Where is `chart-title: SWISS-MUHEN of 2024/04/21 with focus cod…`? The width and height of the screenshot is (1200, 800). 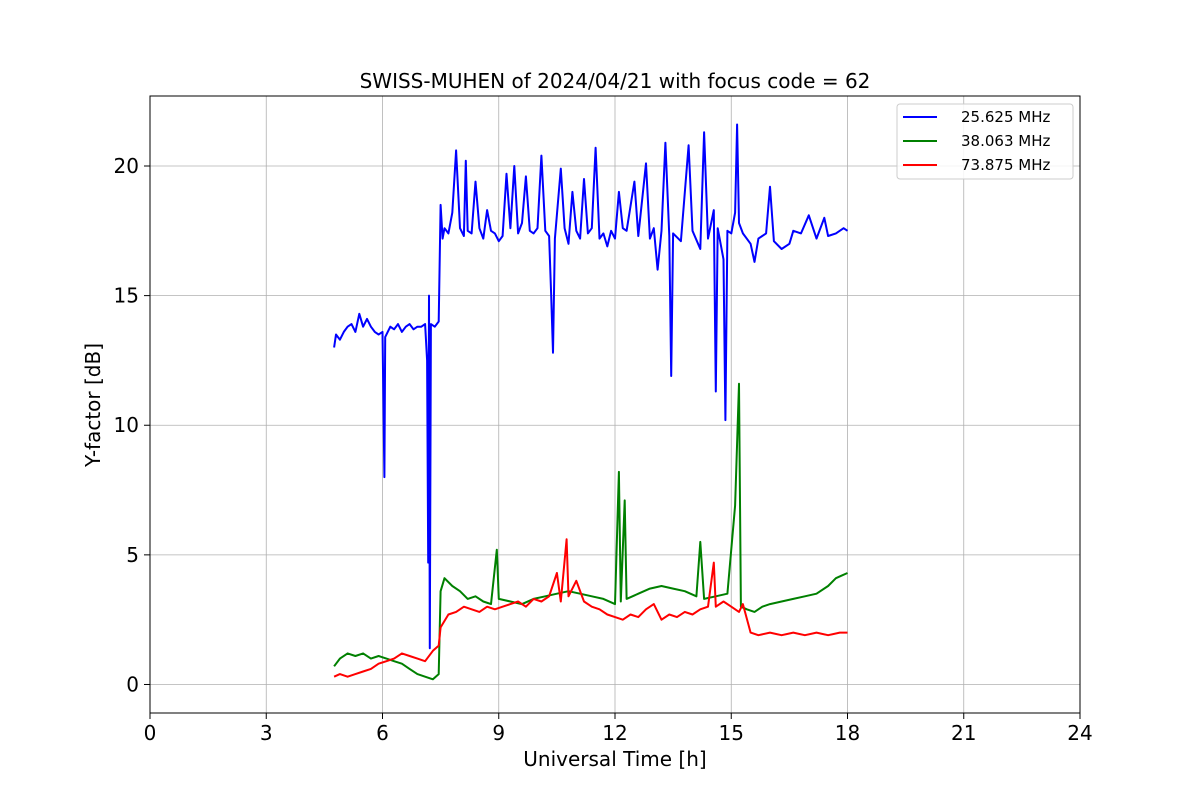
chart-title: SWISS-MUHEN of 2024/04/21 with focus cod… is located at coordinates (615, 81).